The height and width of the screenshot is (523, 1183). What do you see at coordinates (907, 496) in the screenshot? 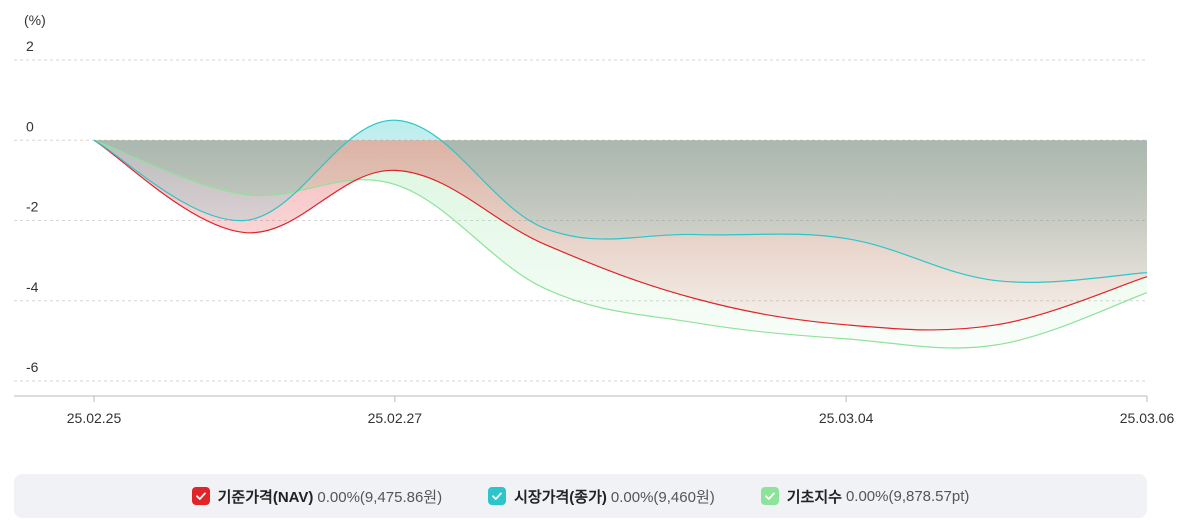
I see `legend-value: 0.00%(9,878.57pt)` at bounding box center [907, 496].